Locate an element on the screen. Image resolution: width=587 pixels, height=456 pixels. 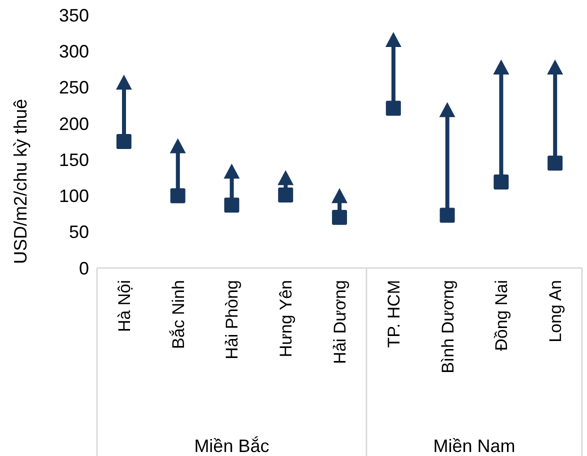
y-axis-title: USD/m2/chu kỳ thuê is located at coordinates (20, 181).